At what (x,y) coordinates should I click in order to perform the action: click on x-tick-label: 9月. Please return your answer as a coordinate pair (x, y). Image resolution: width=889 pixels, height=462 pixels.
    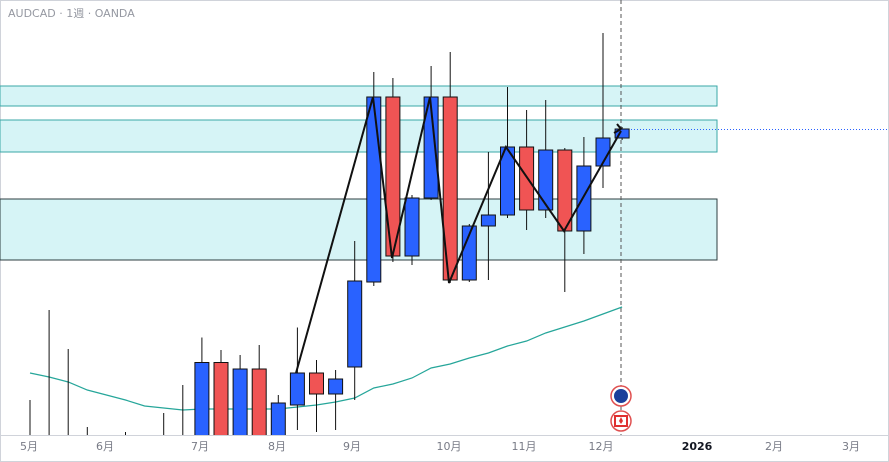
    Looking at the image, I should click on (352, 446).